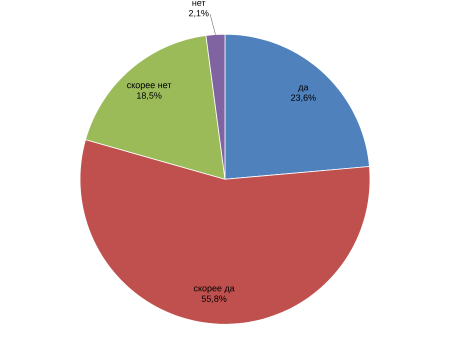  I want to click on data-label: 18,5%, so click(149, 96).